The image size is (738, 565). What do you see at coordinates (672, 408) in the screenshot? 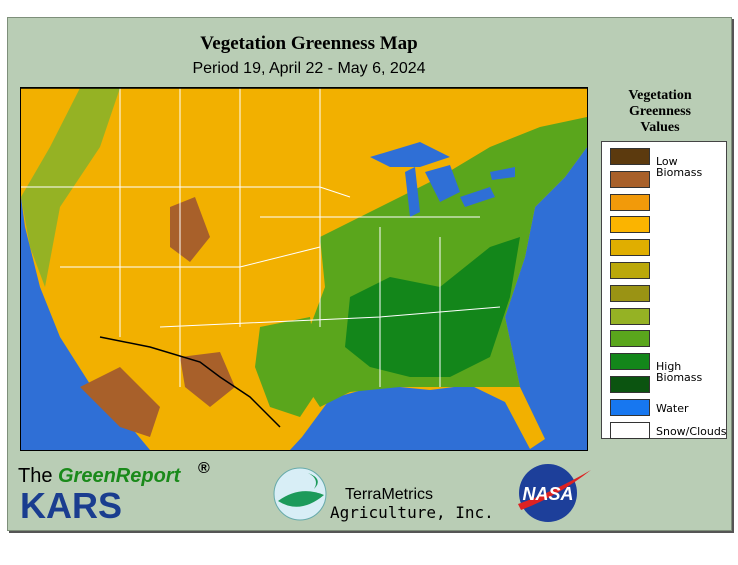
I see `legend-label: Water` at bounding box center [672, 408].